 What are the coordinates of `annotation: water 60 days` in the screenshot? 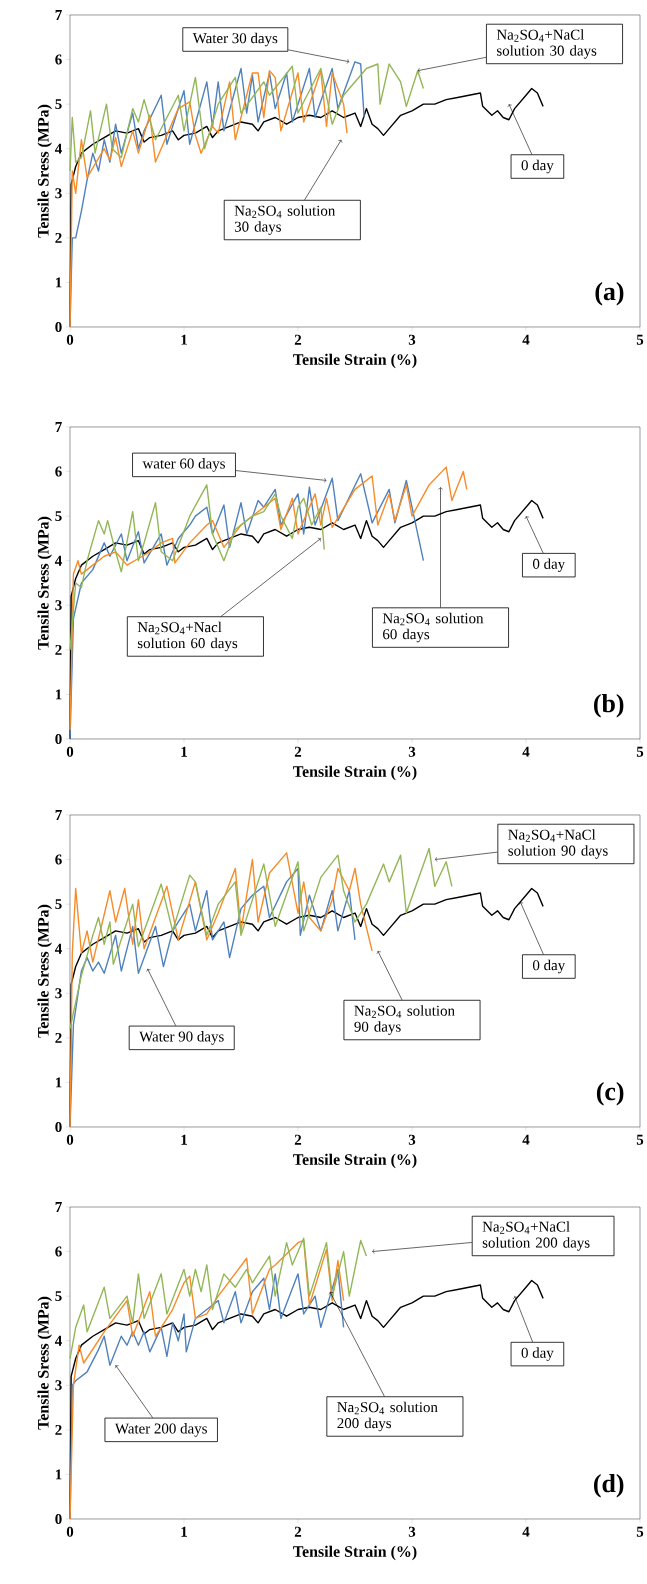 It's located at (183, 465).